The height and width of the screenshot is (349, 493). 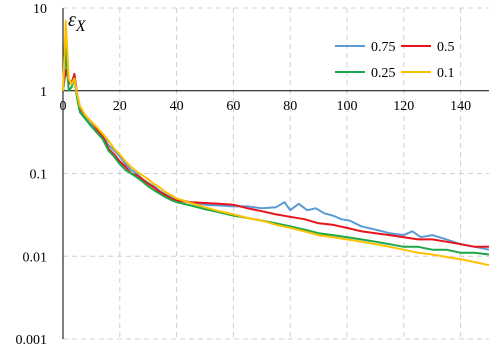 I want to click on y-tick-label: 0.001, so click(x=32, y=340).